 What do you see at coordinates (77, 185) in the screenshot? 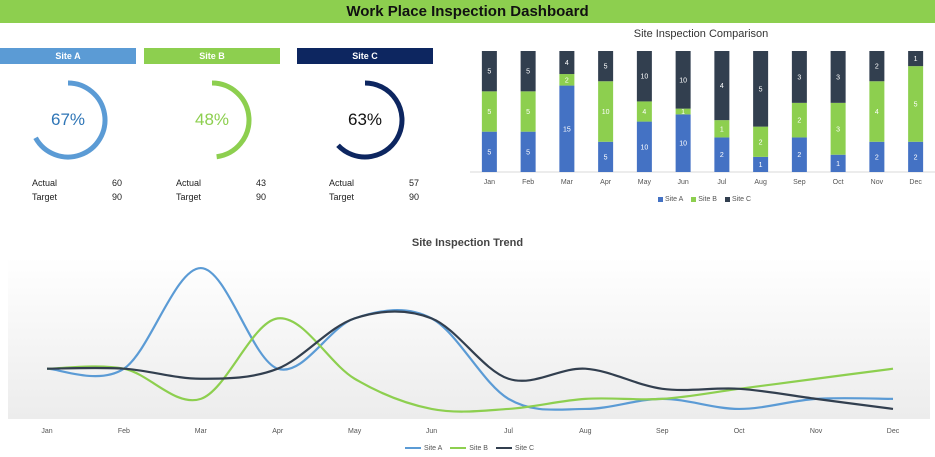
I see `kpi-actual-row: Actual 60` at bounding box center [77, 185].